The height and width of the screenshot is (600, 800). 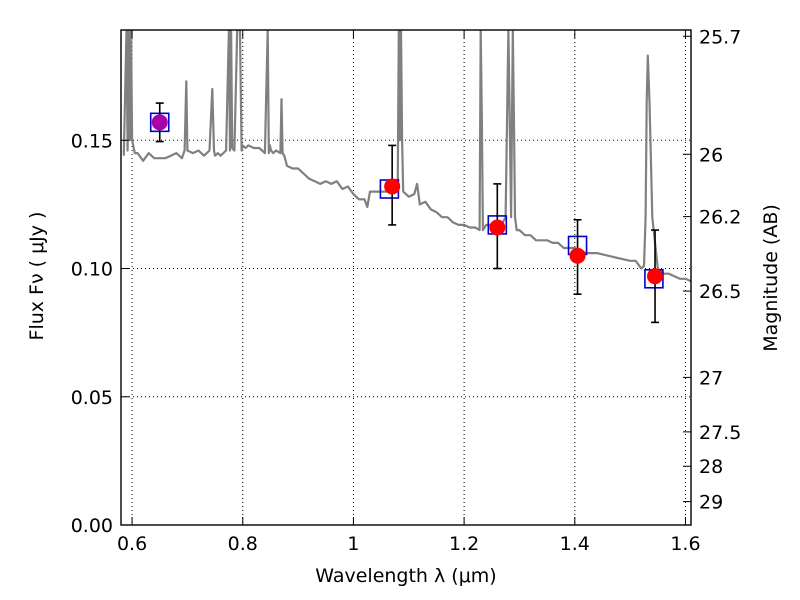 What do you see at coordinates (92, 398) in the screenshot?
I see `y-tick-label-1: 0.05` at bounding box center [92, 398].